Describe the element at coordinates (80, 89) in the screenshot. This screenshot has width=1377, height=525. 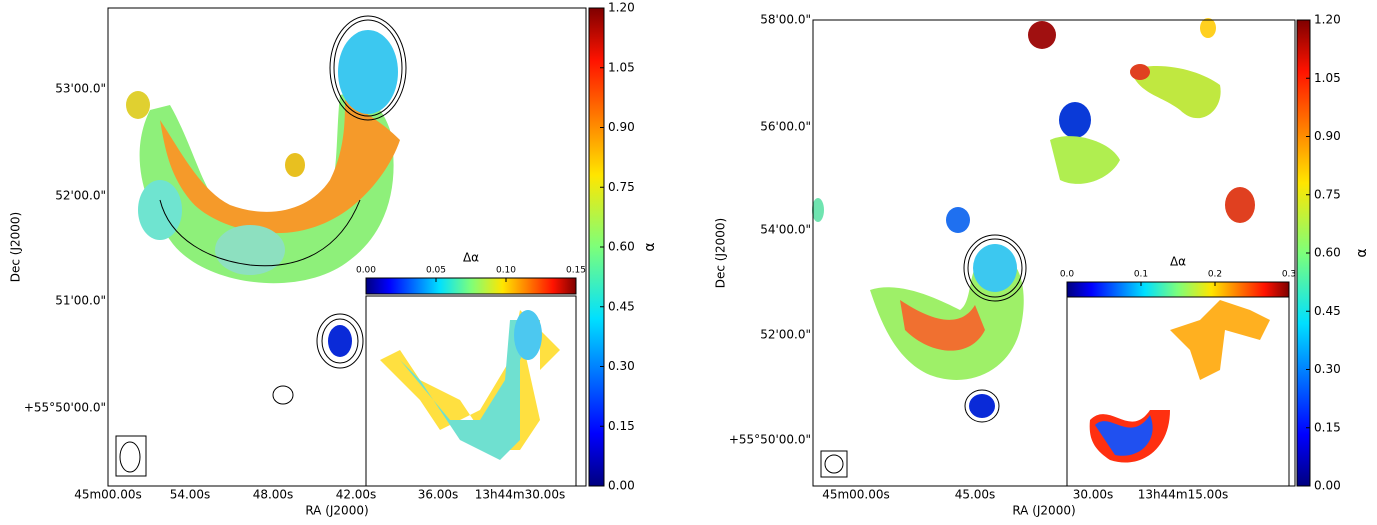
I see `y-tick-label: 53'00.0"` at that location.